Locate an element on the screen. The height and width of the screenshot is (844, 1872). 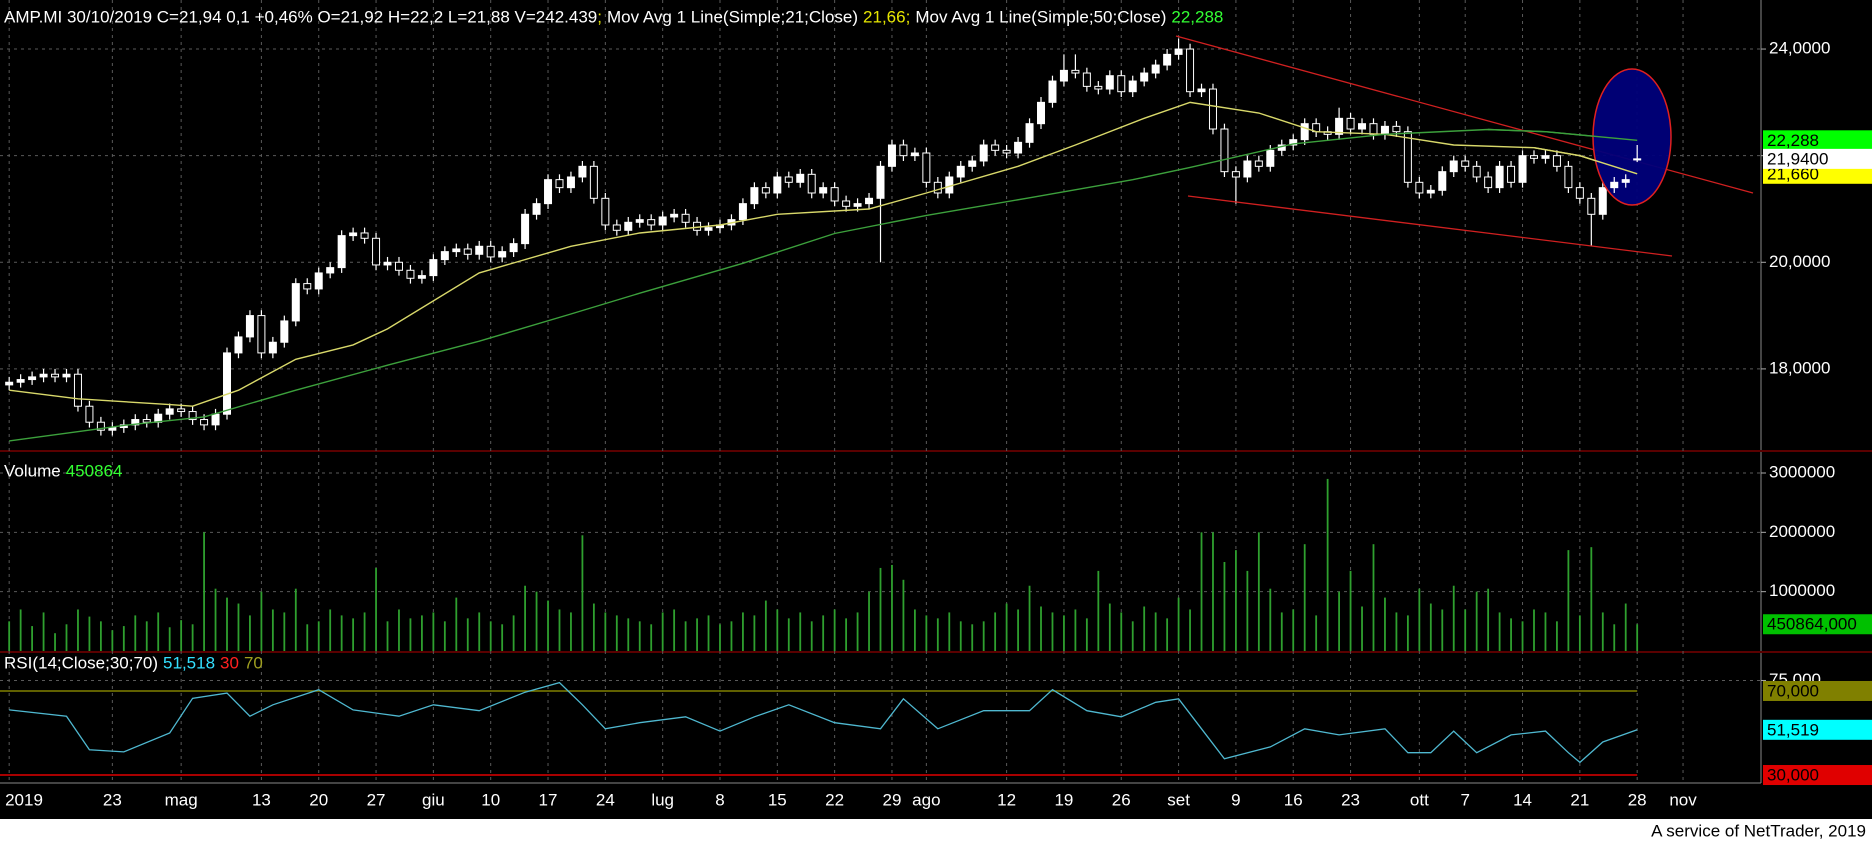
header-text: 51,518 is located at coordinates (189, 662).